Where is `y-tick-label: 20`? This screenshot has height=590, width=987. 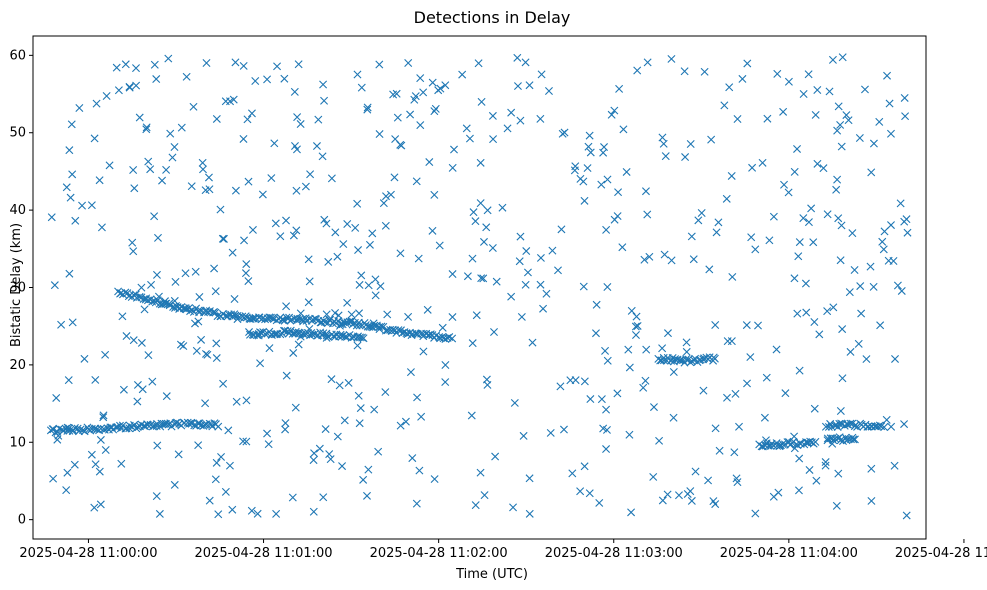
y-tick-label: 20 is located at coordinates (17, 365).